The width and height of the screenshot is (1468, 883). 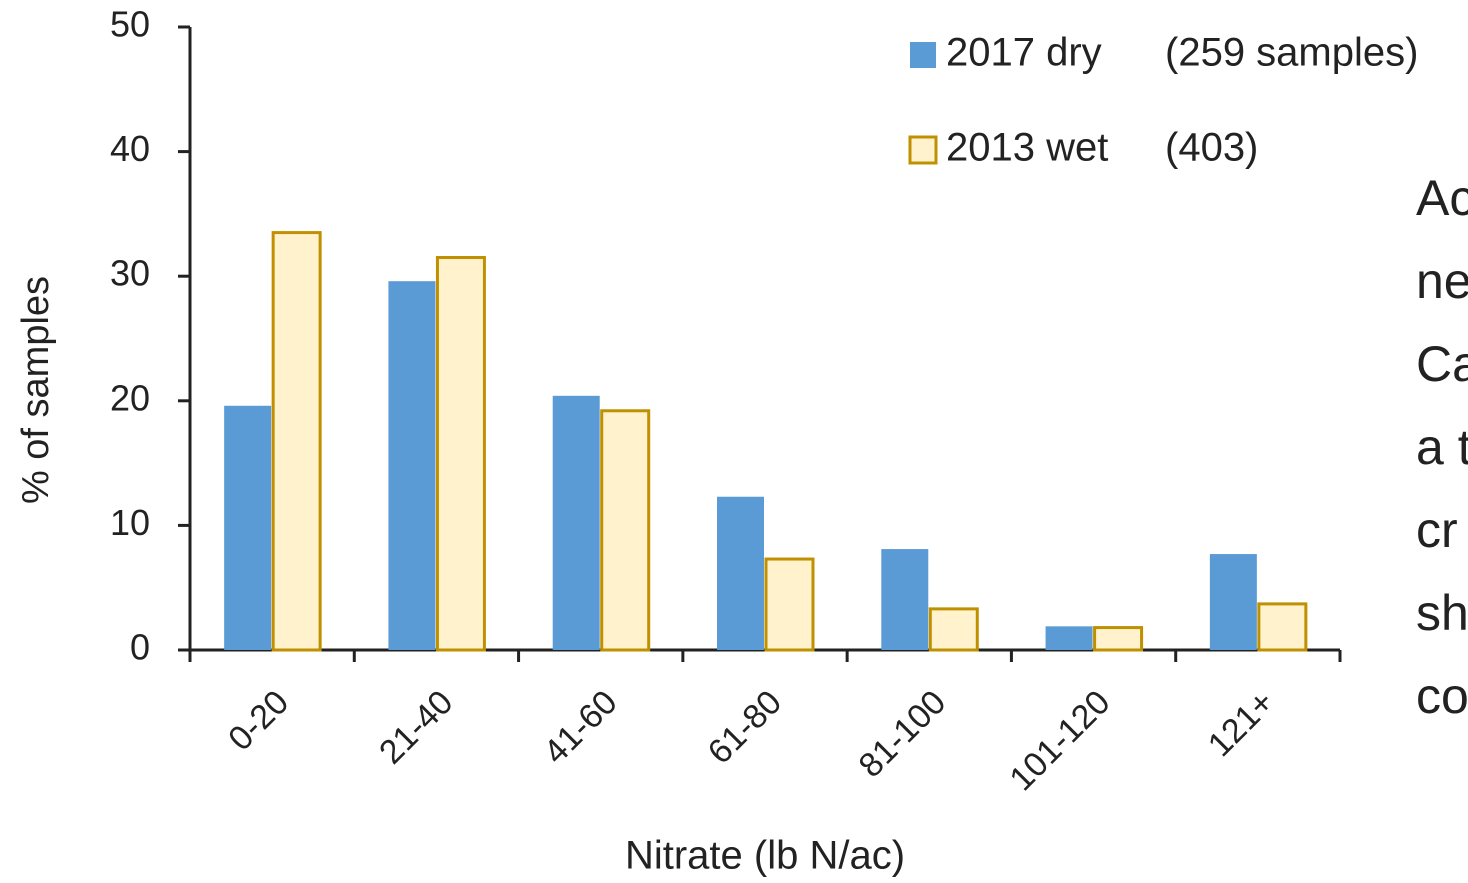 What do you see at coordinates (745, 727) in the screenshot?
I see `x-tick-label: 61-80` at bounding box center [745, 727].